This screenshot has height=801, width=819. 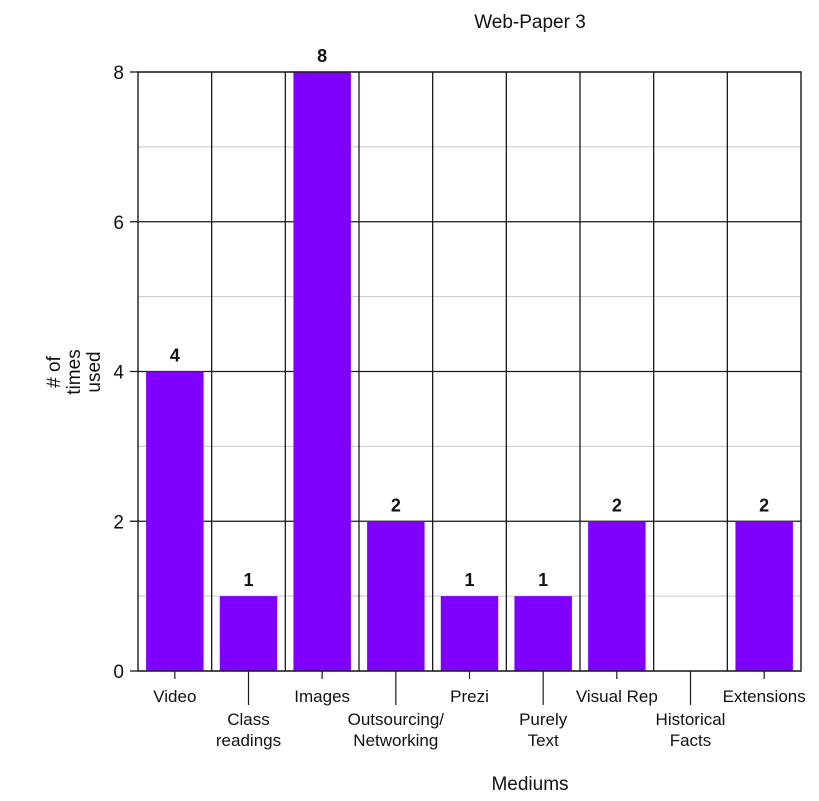 What do you see at coordinates (118, 73) in the screenshot?
I see `y-tick-label: 8` at bounding box center [118, 73].